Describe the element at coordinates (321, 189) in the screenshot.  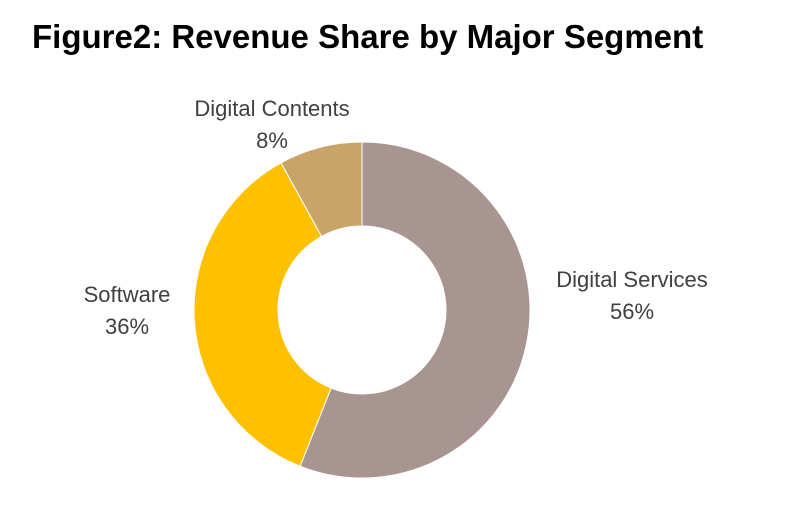
I see `slice-digital-contents` at that location.